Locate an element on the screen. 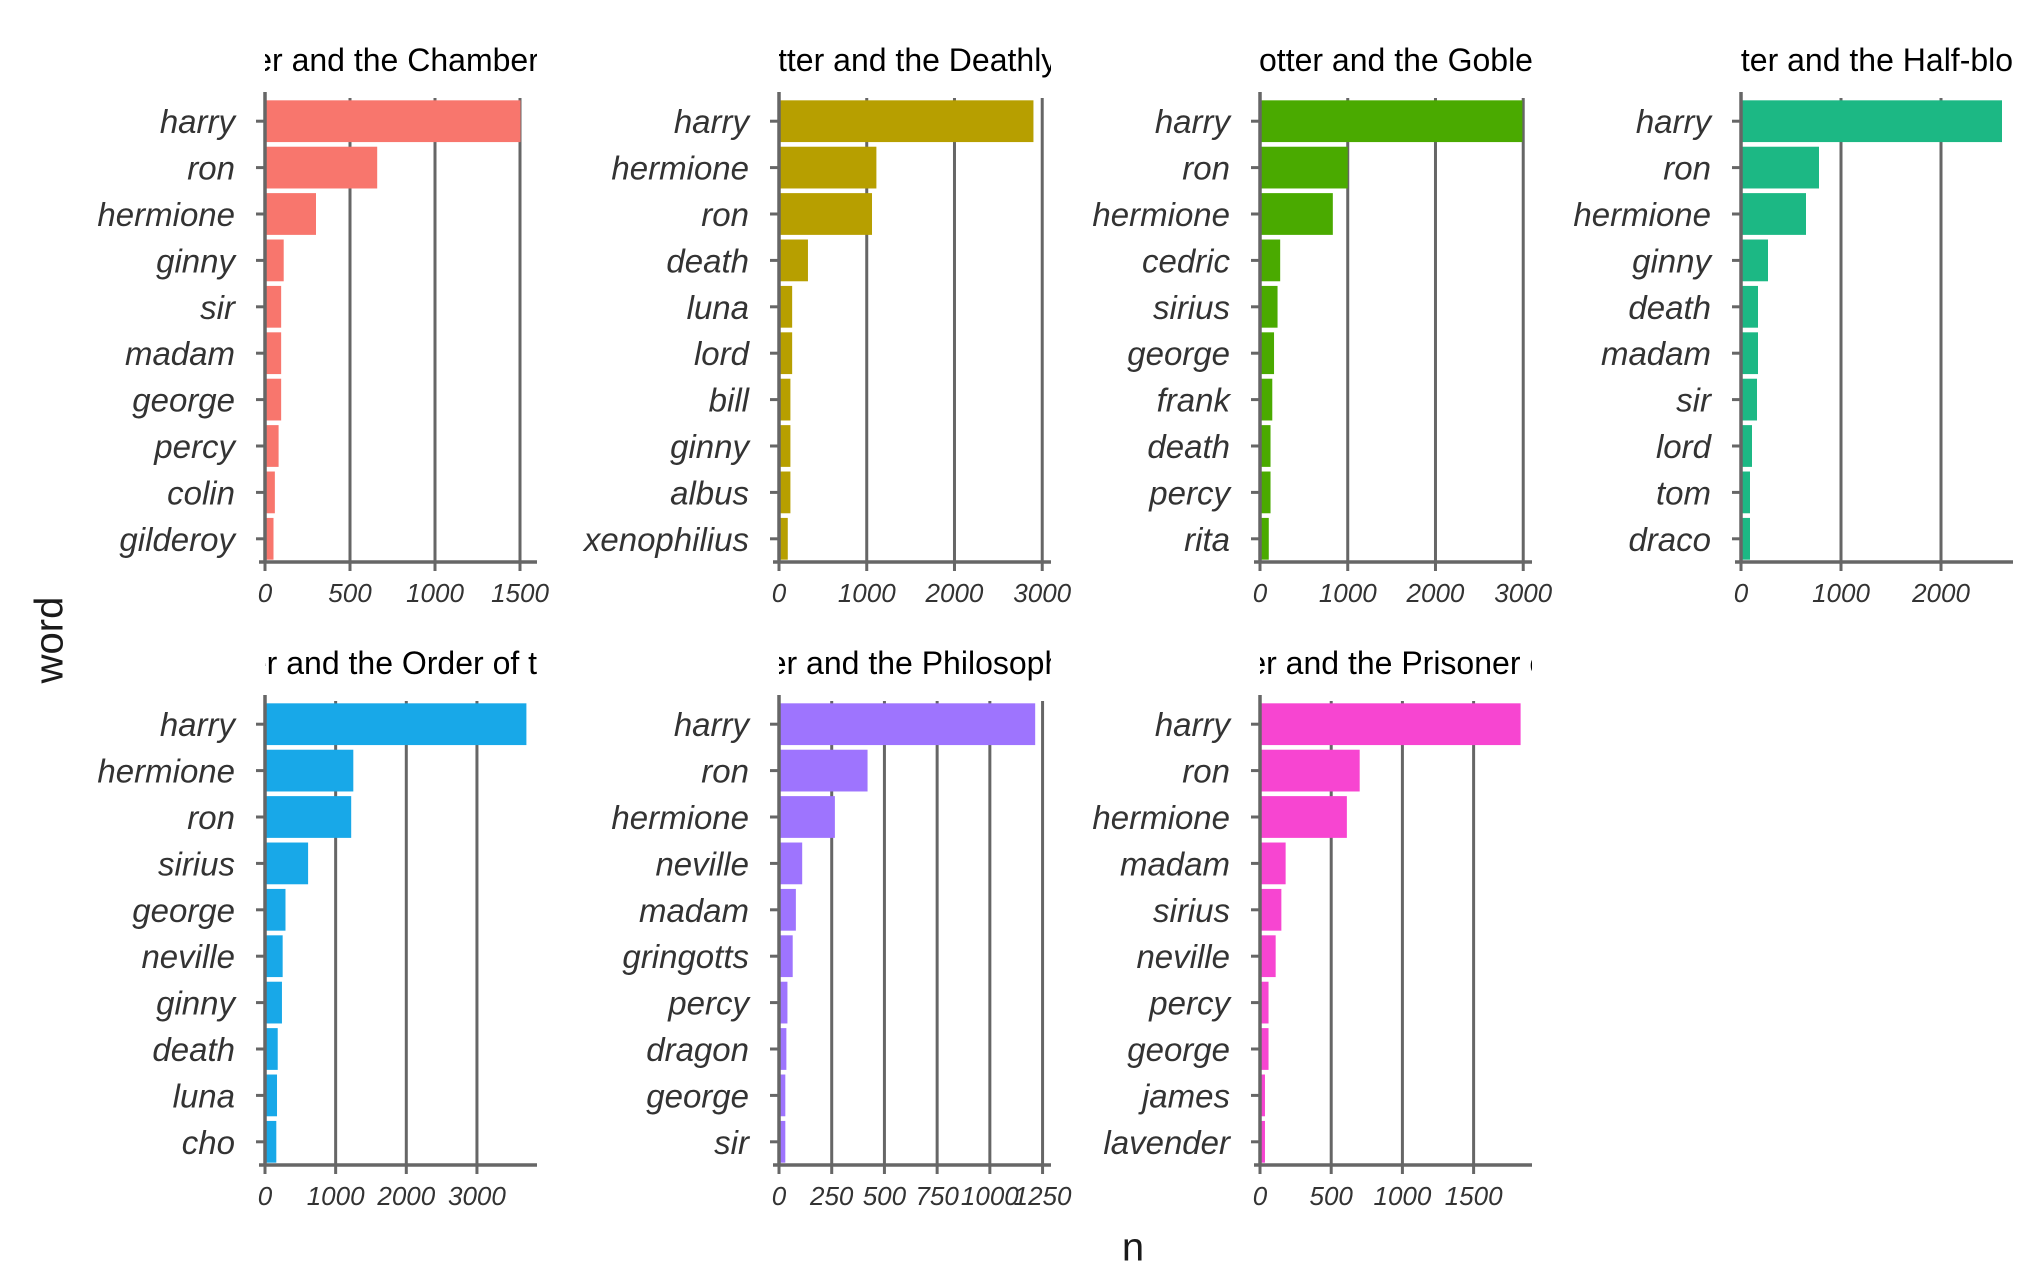 The image size is (2029, 1279). bar-rita is located at coordinates (1264, 538).